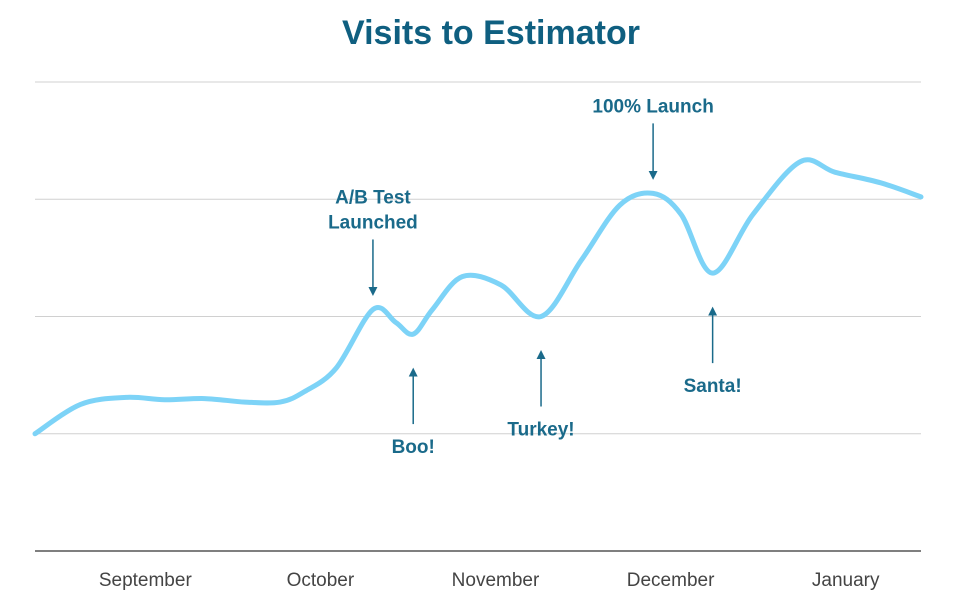  What do you see at coordinates (146, 580) in the screenshot?
I see `x-tick-label: September` at bounding box center [146, 580].